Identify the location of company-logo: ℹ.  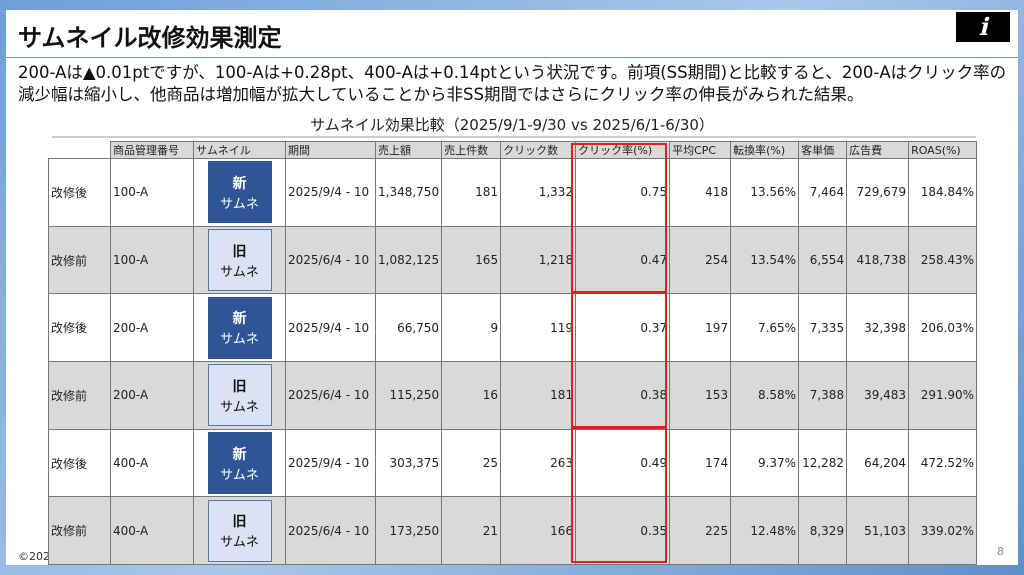
(983, 27).